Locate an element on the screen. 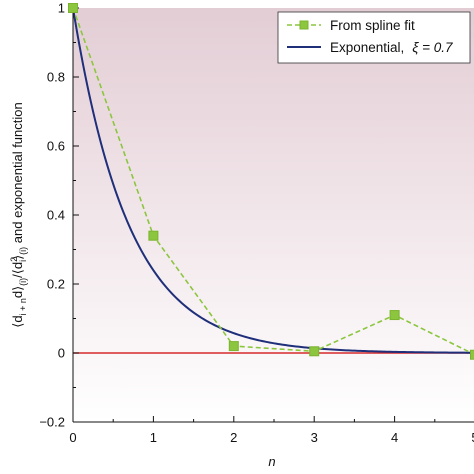  legend: From spline fit Exponential, ξ = 0.7 is located at coordinates (374, 37).